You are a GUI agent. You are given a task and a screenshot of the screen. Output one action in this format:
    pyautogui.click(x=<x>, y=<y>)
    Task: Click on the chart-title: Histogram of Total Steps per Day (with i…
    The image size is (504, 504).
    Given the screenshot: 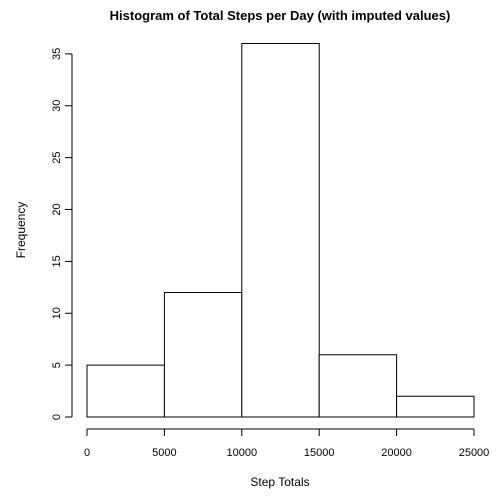 What is the action you would take?
    pyautogui.click(x=280, y=15)
    